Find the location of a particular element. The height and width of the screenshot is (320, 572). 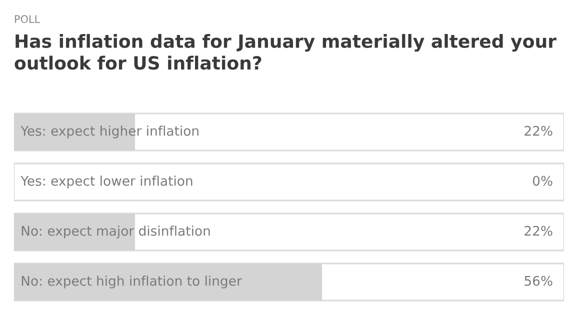

y-tick-label: No: expect major disinflation is located at coordinates (116, 232).